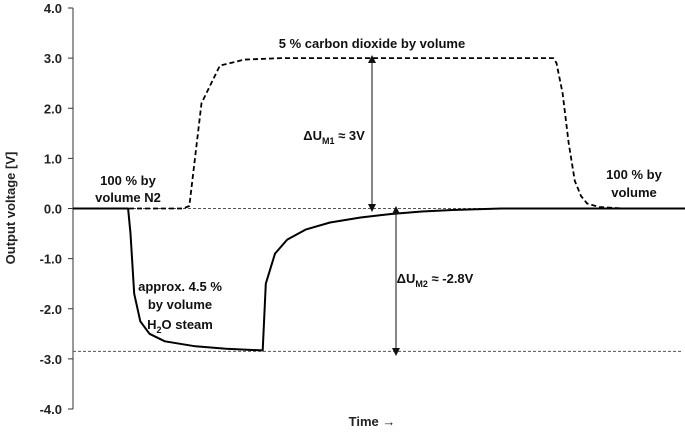 Image resolution: width=685 pixels, height=432 pixels. What do you see at coordinates (634, 192) in the screenshot?
I see `right-annotation-line2: volume` at bounding box center [634, 192].